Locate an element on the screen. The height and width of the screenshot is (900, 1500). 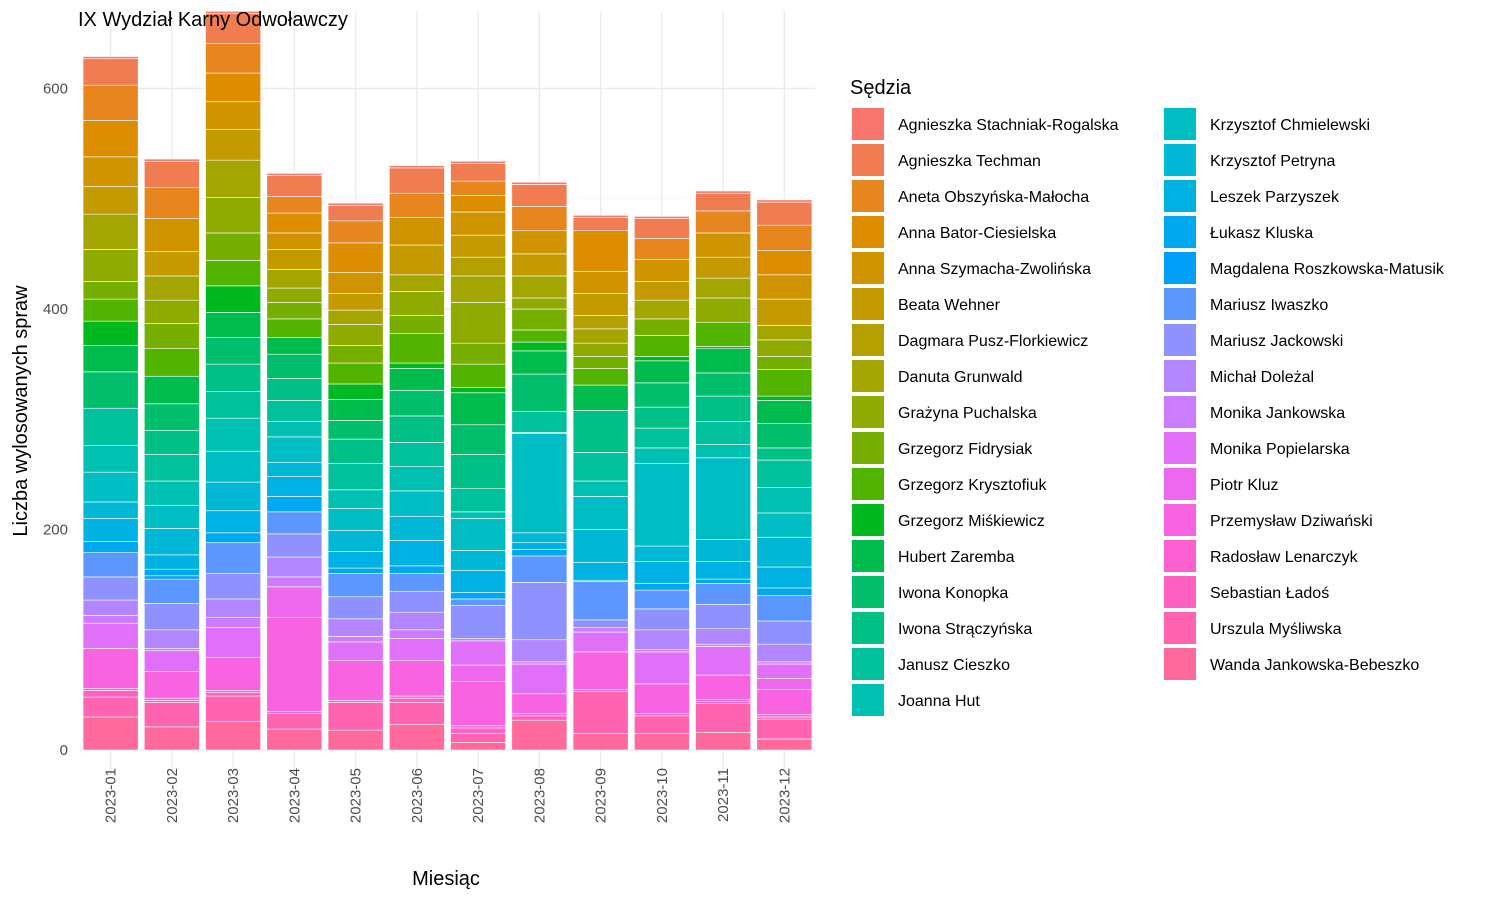
legend-label: Michał Doleżal is located at coordinates (1262, 377).